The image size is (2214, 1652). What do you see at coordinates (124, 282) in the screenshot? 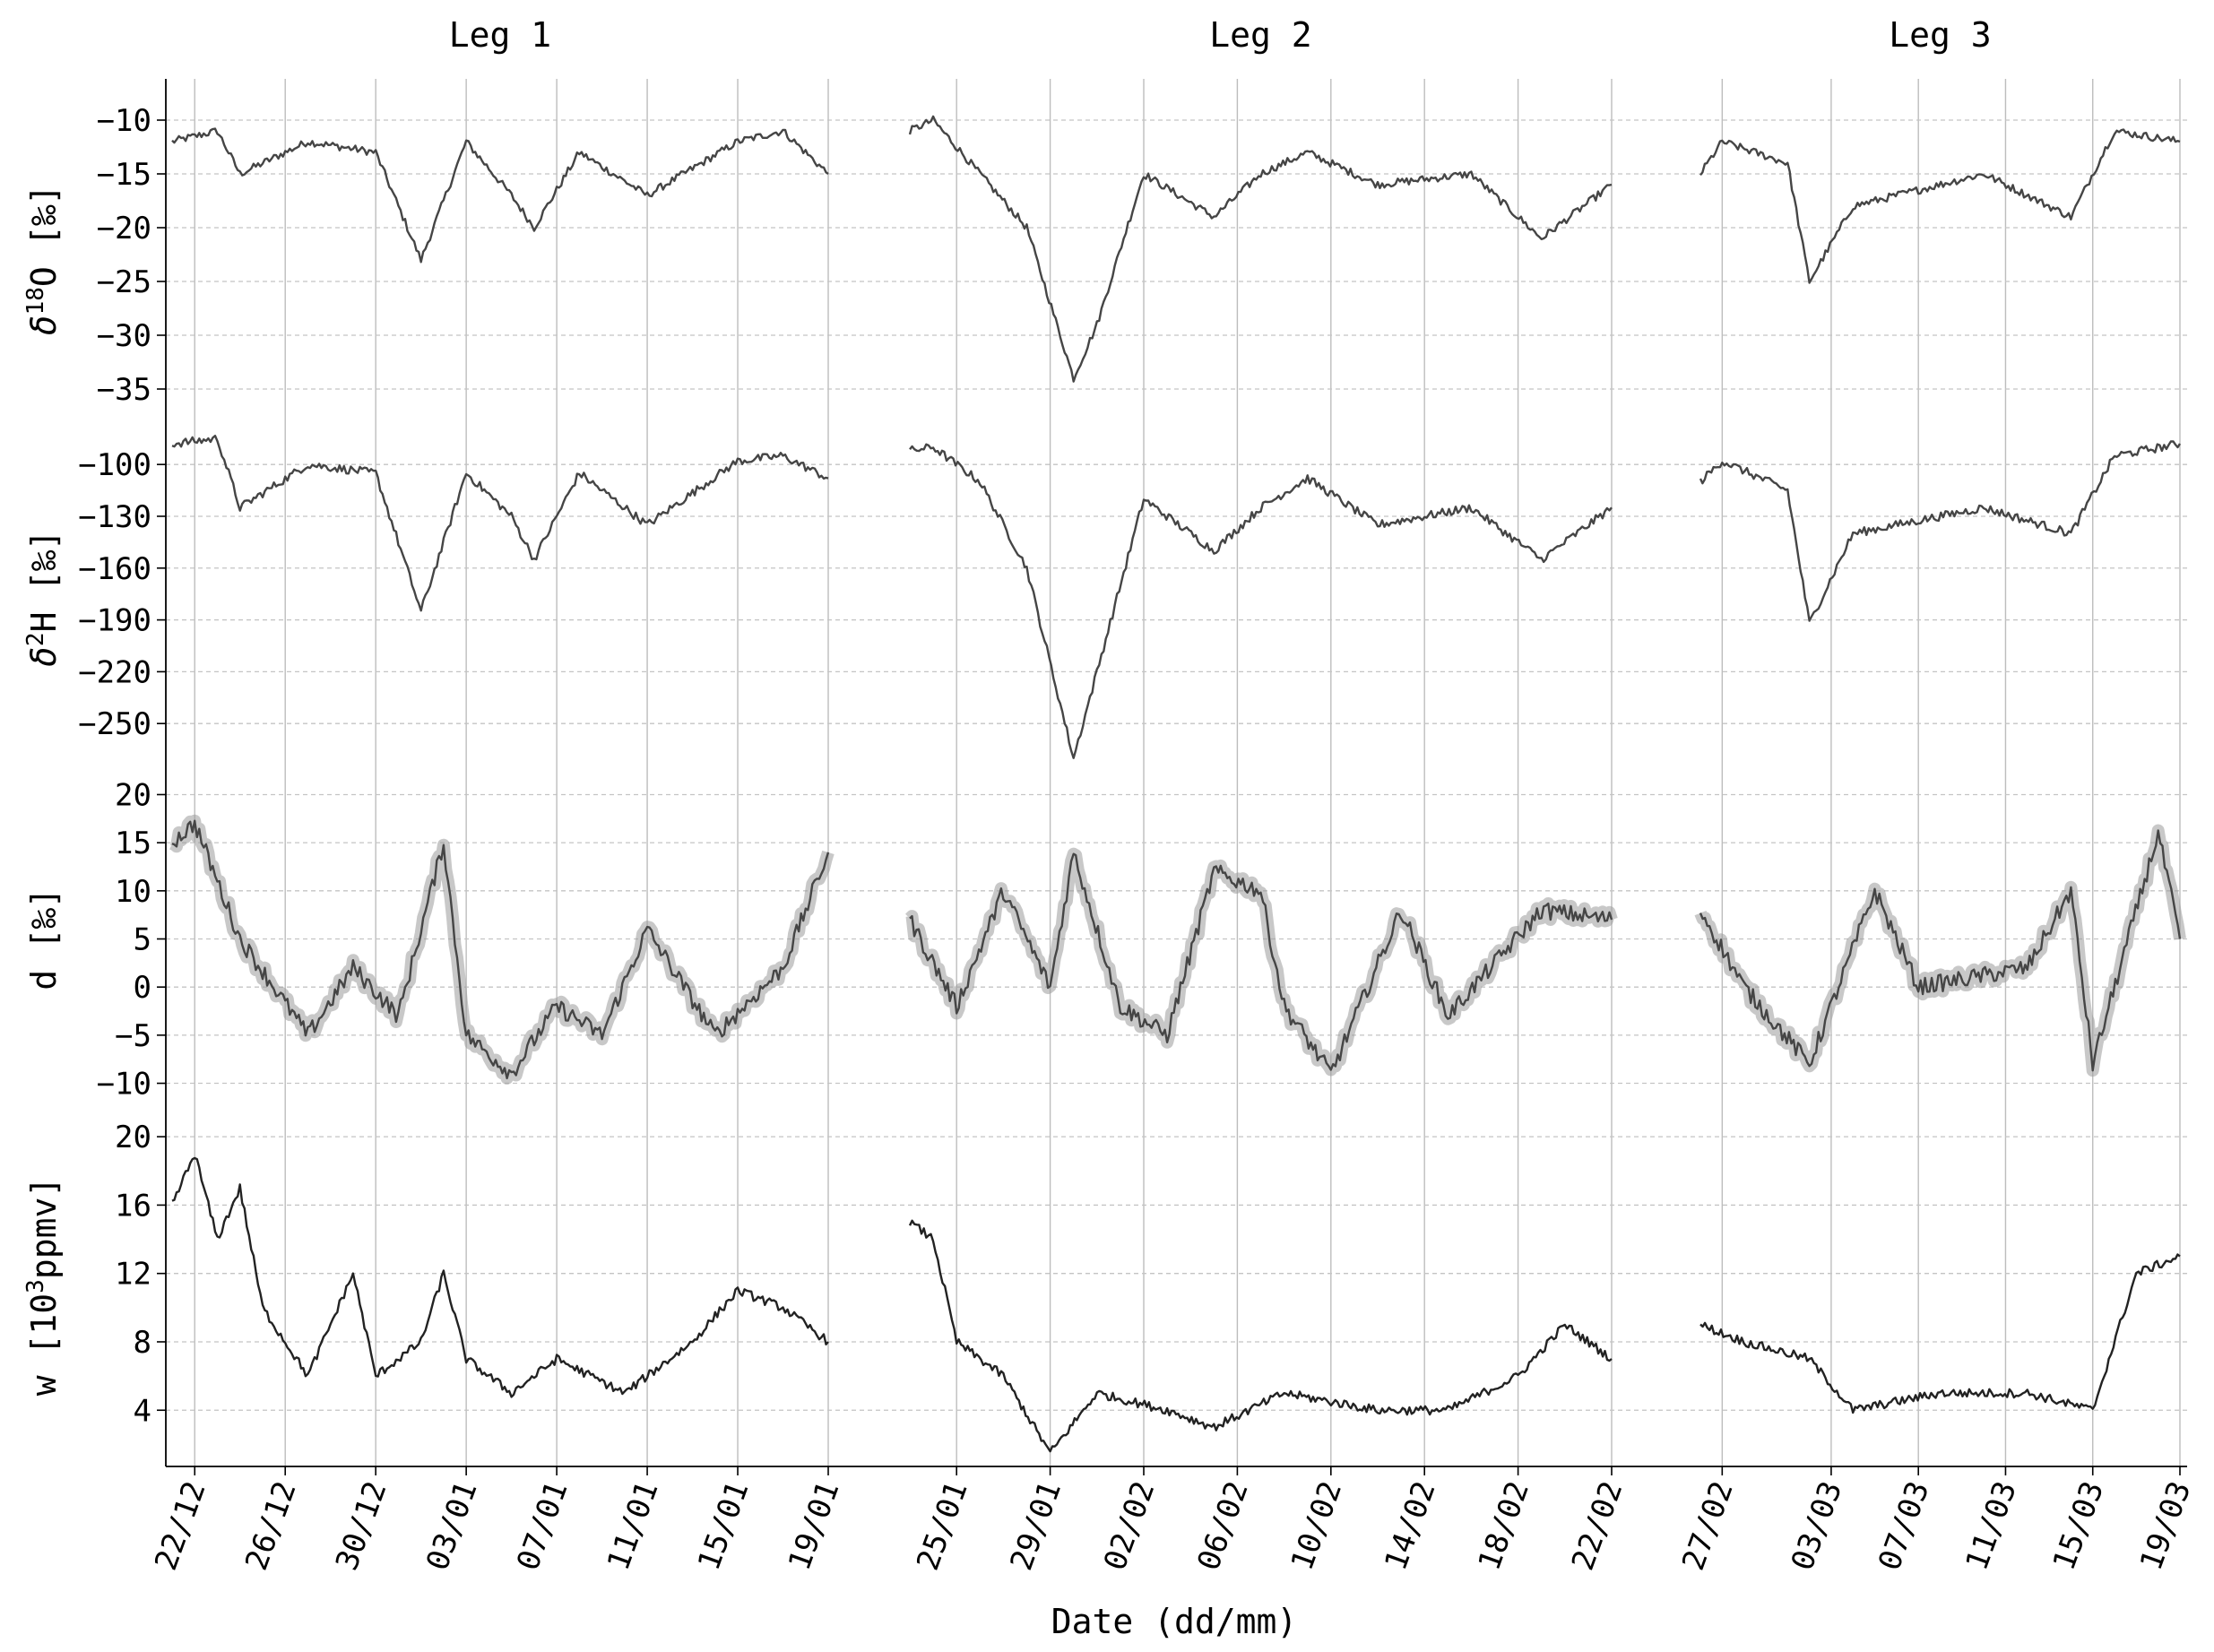
I see `y-tick-label: −25` at bounding box center [124, 282].